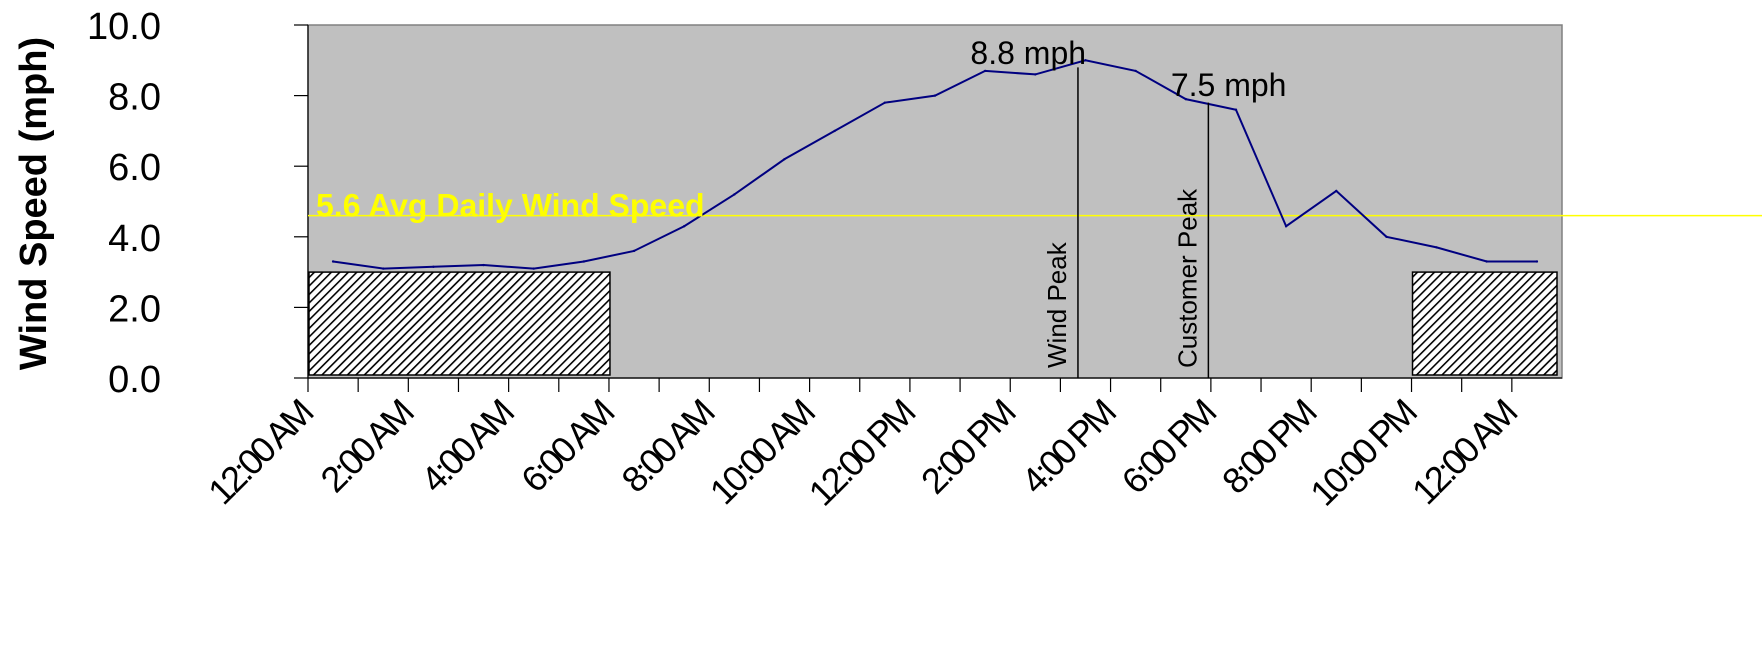 This screenshot has width=1762, height=654. I want to click on y-tick-label: 4.0, so click(134, 239).